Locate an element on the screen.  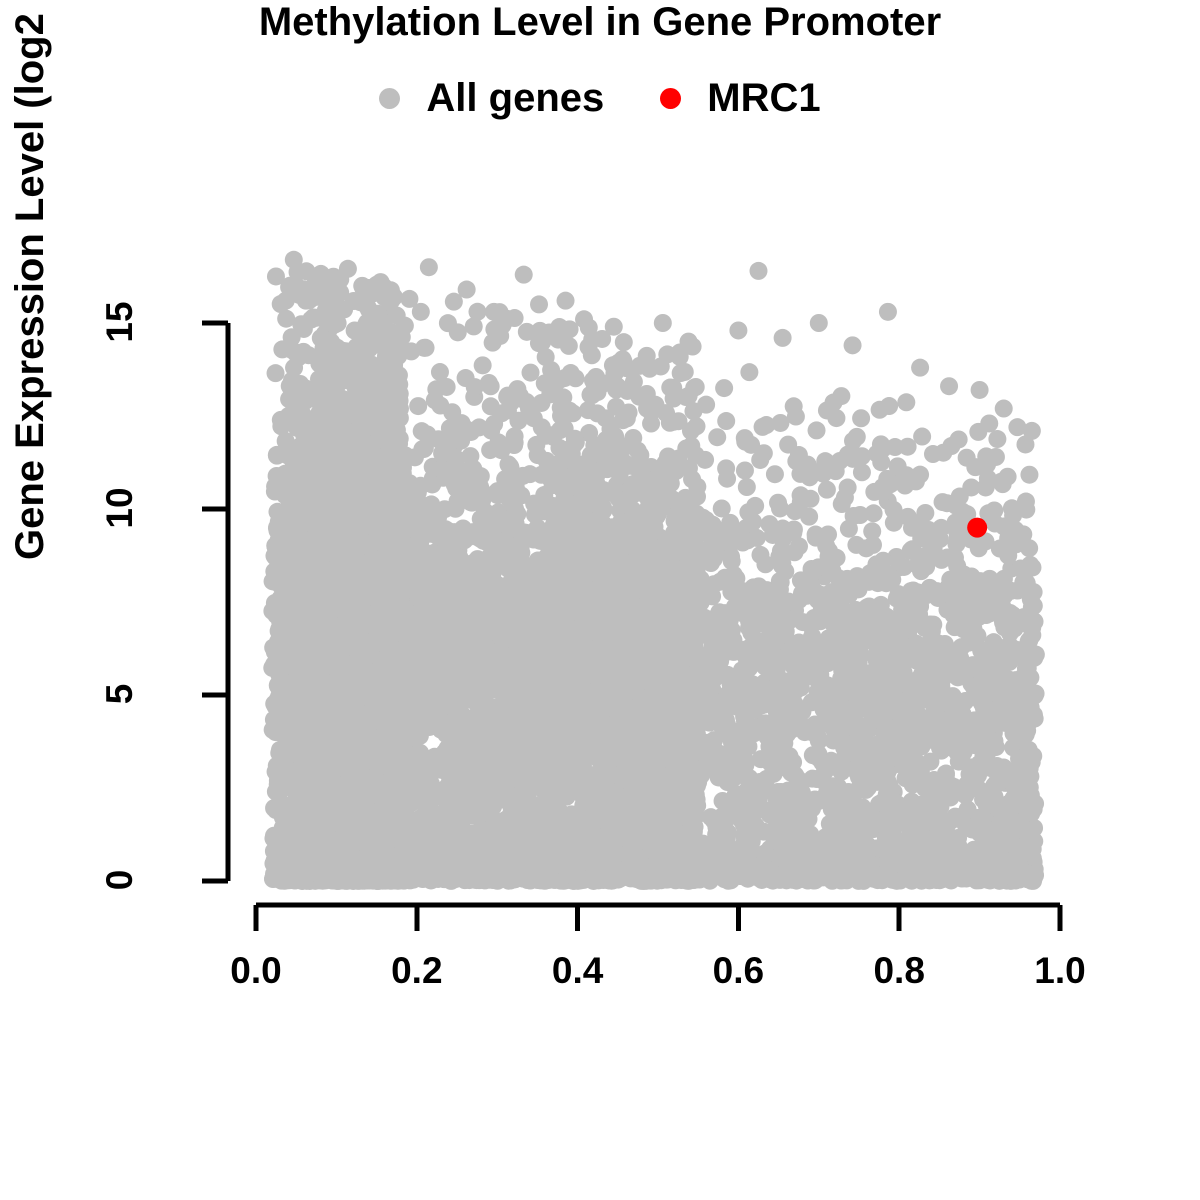
highlight-point-layer is located at coordinates (977, 527).